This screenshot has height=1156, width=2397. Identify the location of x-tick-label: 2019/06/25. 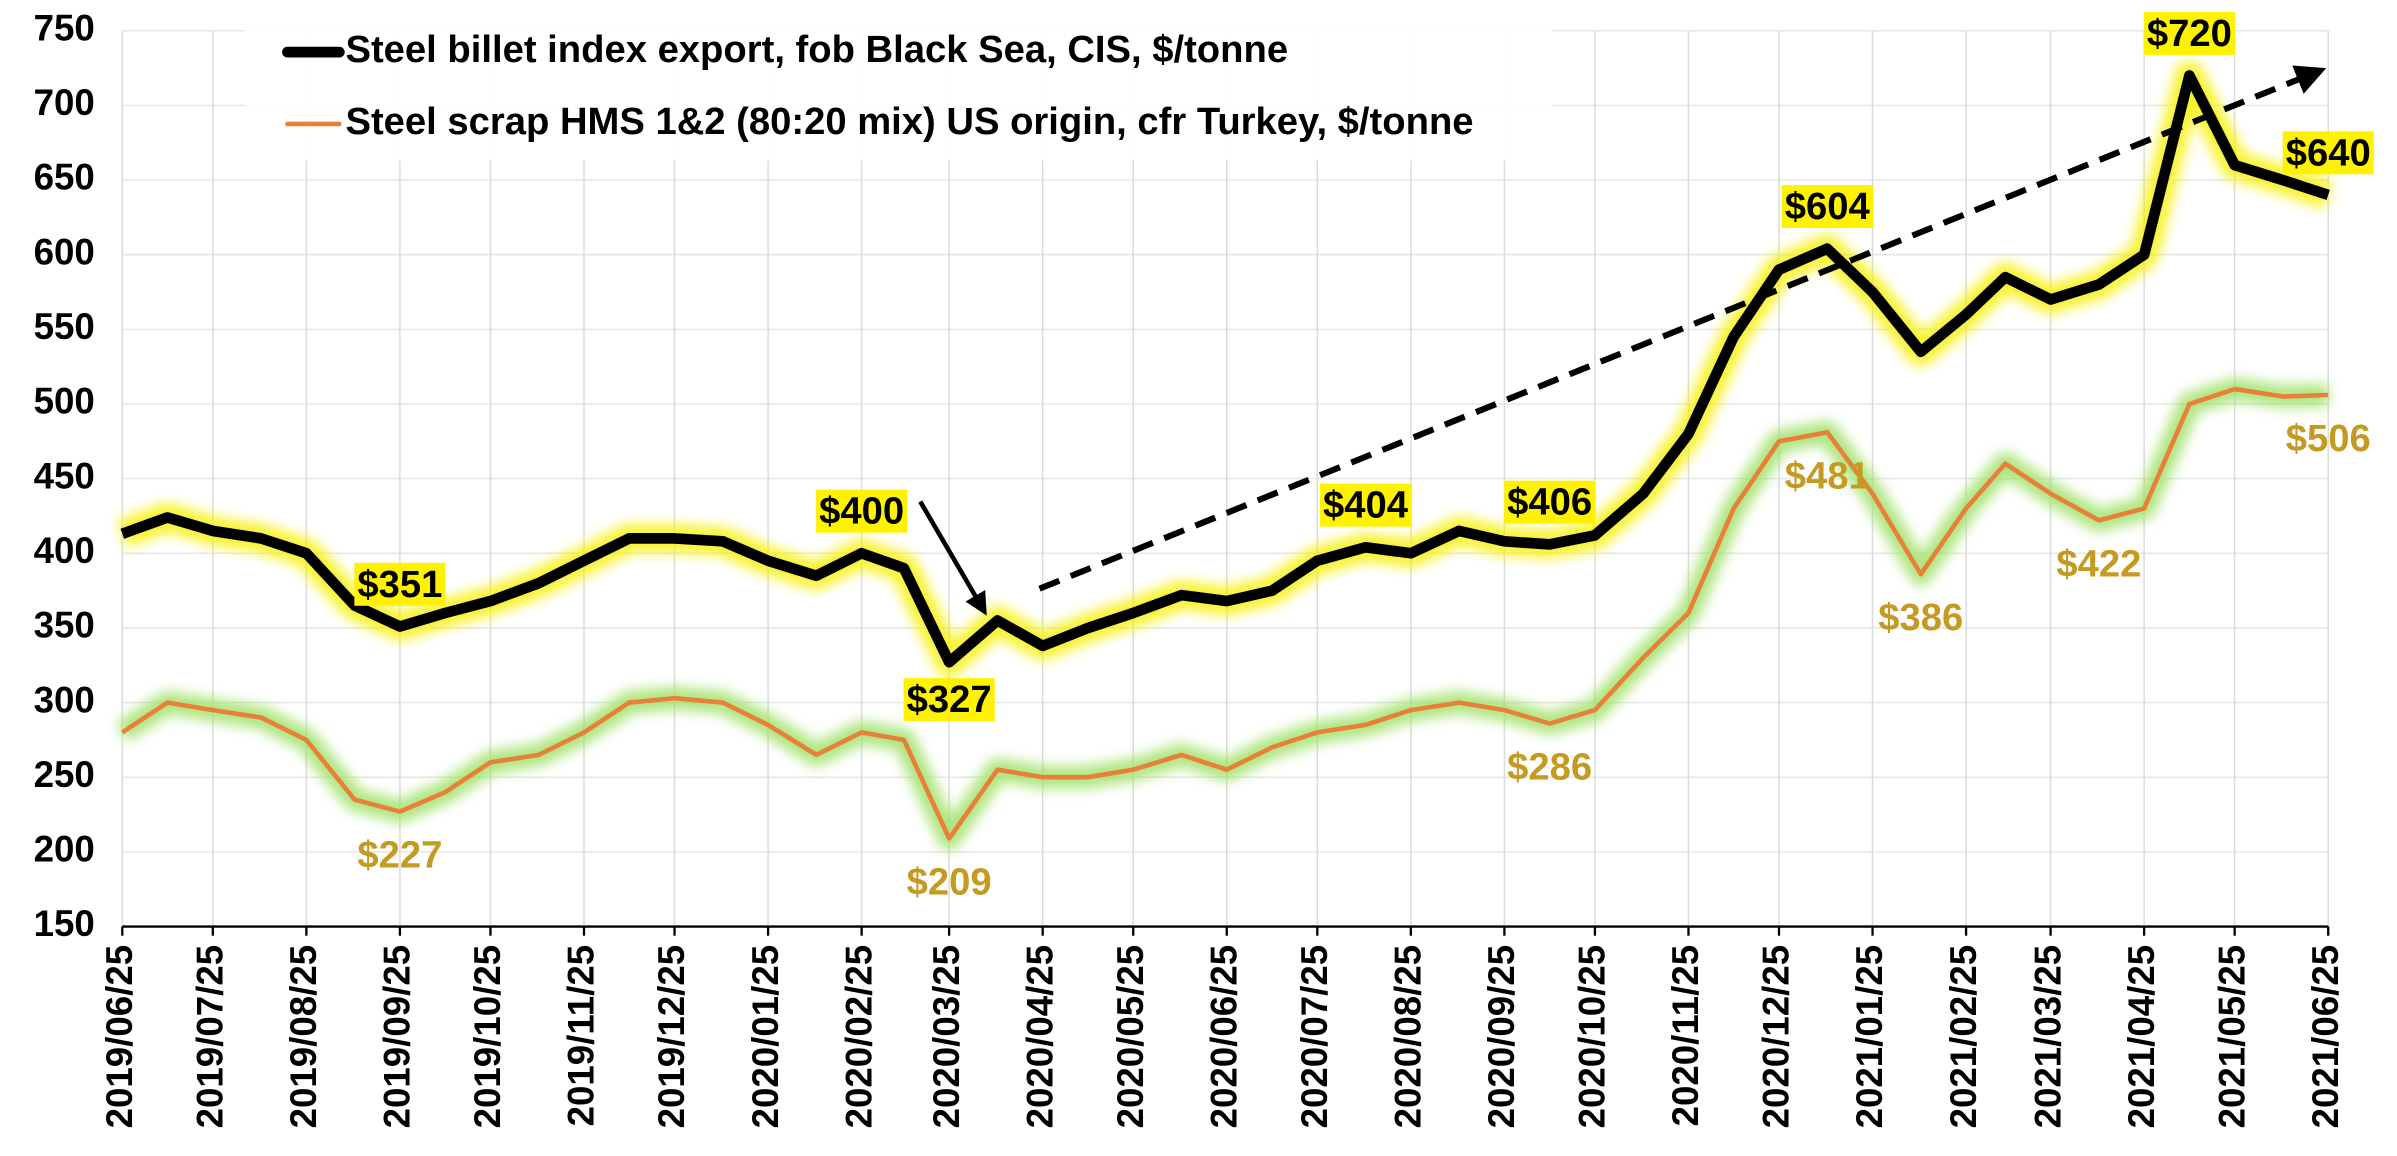
(119, 1037).